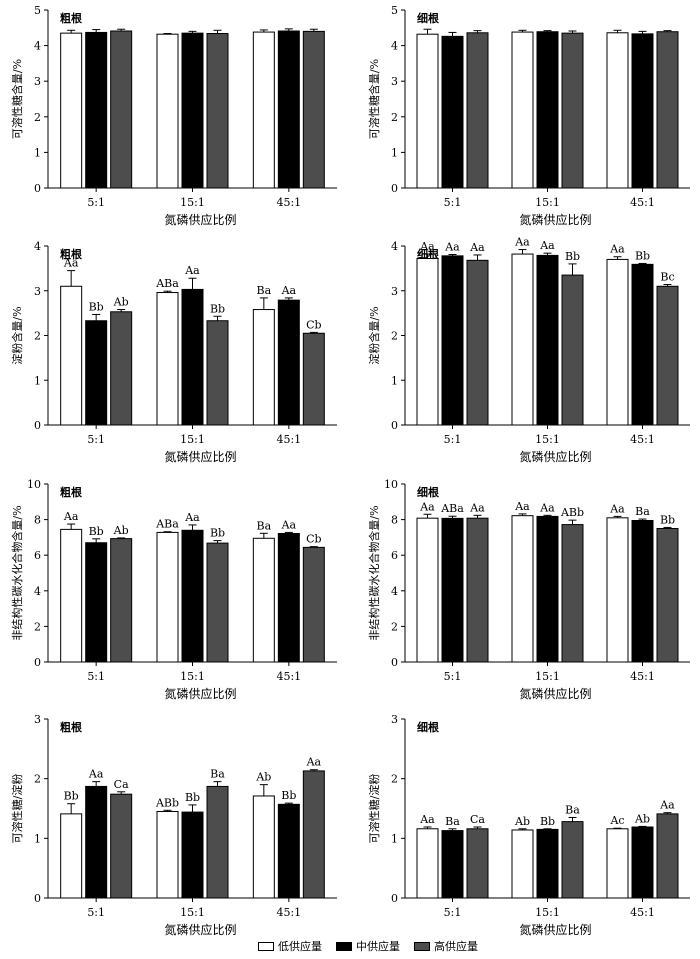 Image resolution: width=700 pixels, height=959 pixels. What do you see at coordinates (200, 929) in the screenshot?
I see `x-axis-label: 氮磷供应比例` at bounding box center [200, 929].